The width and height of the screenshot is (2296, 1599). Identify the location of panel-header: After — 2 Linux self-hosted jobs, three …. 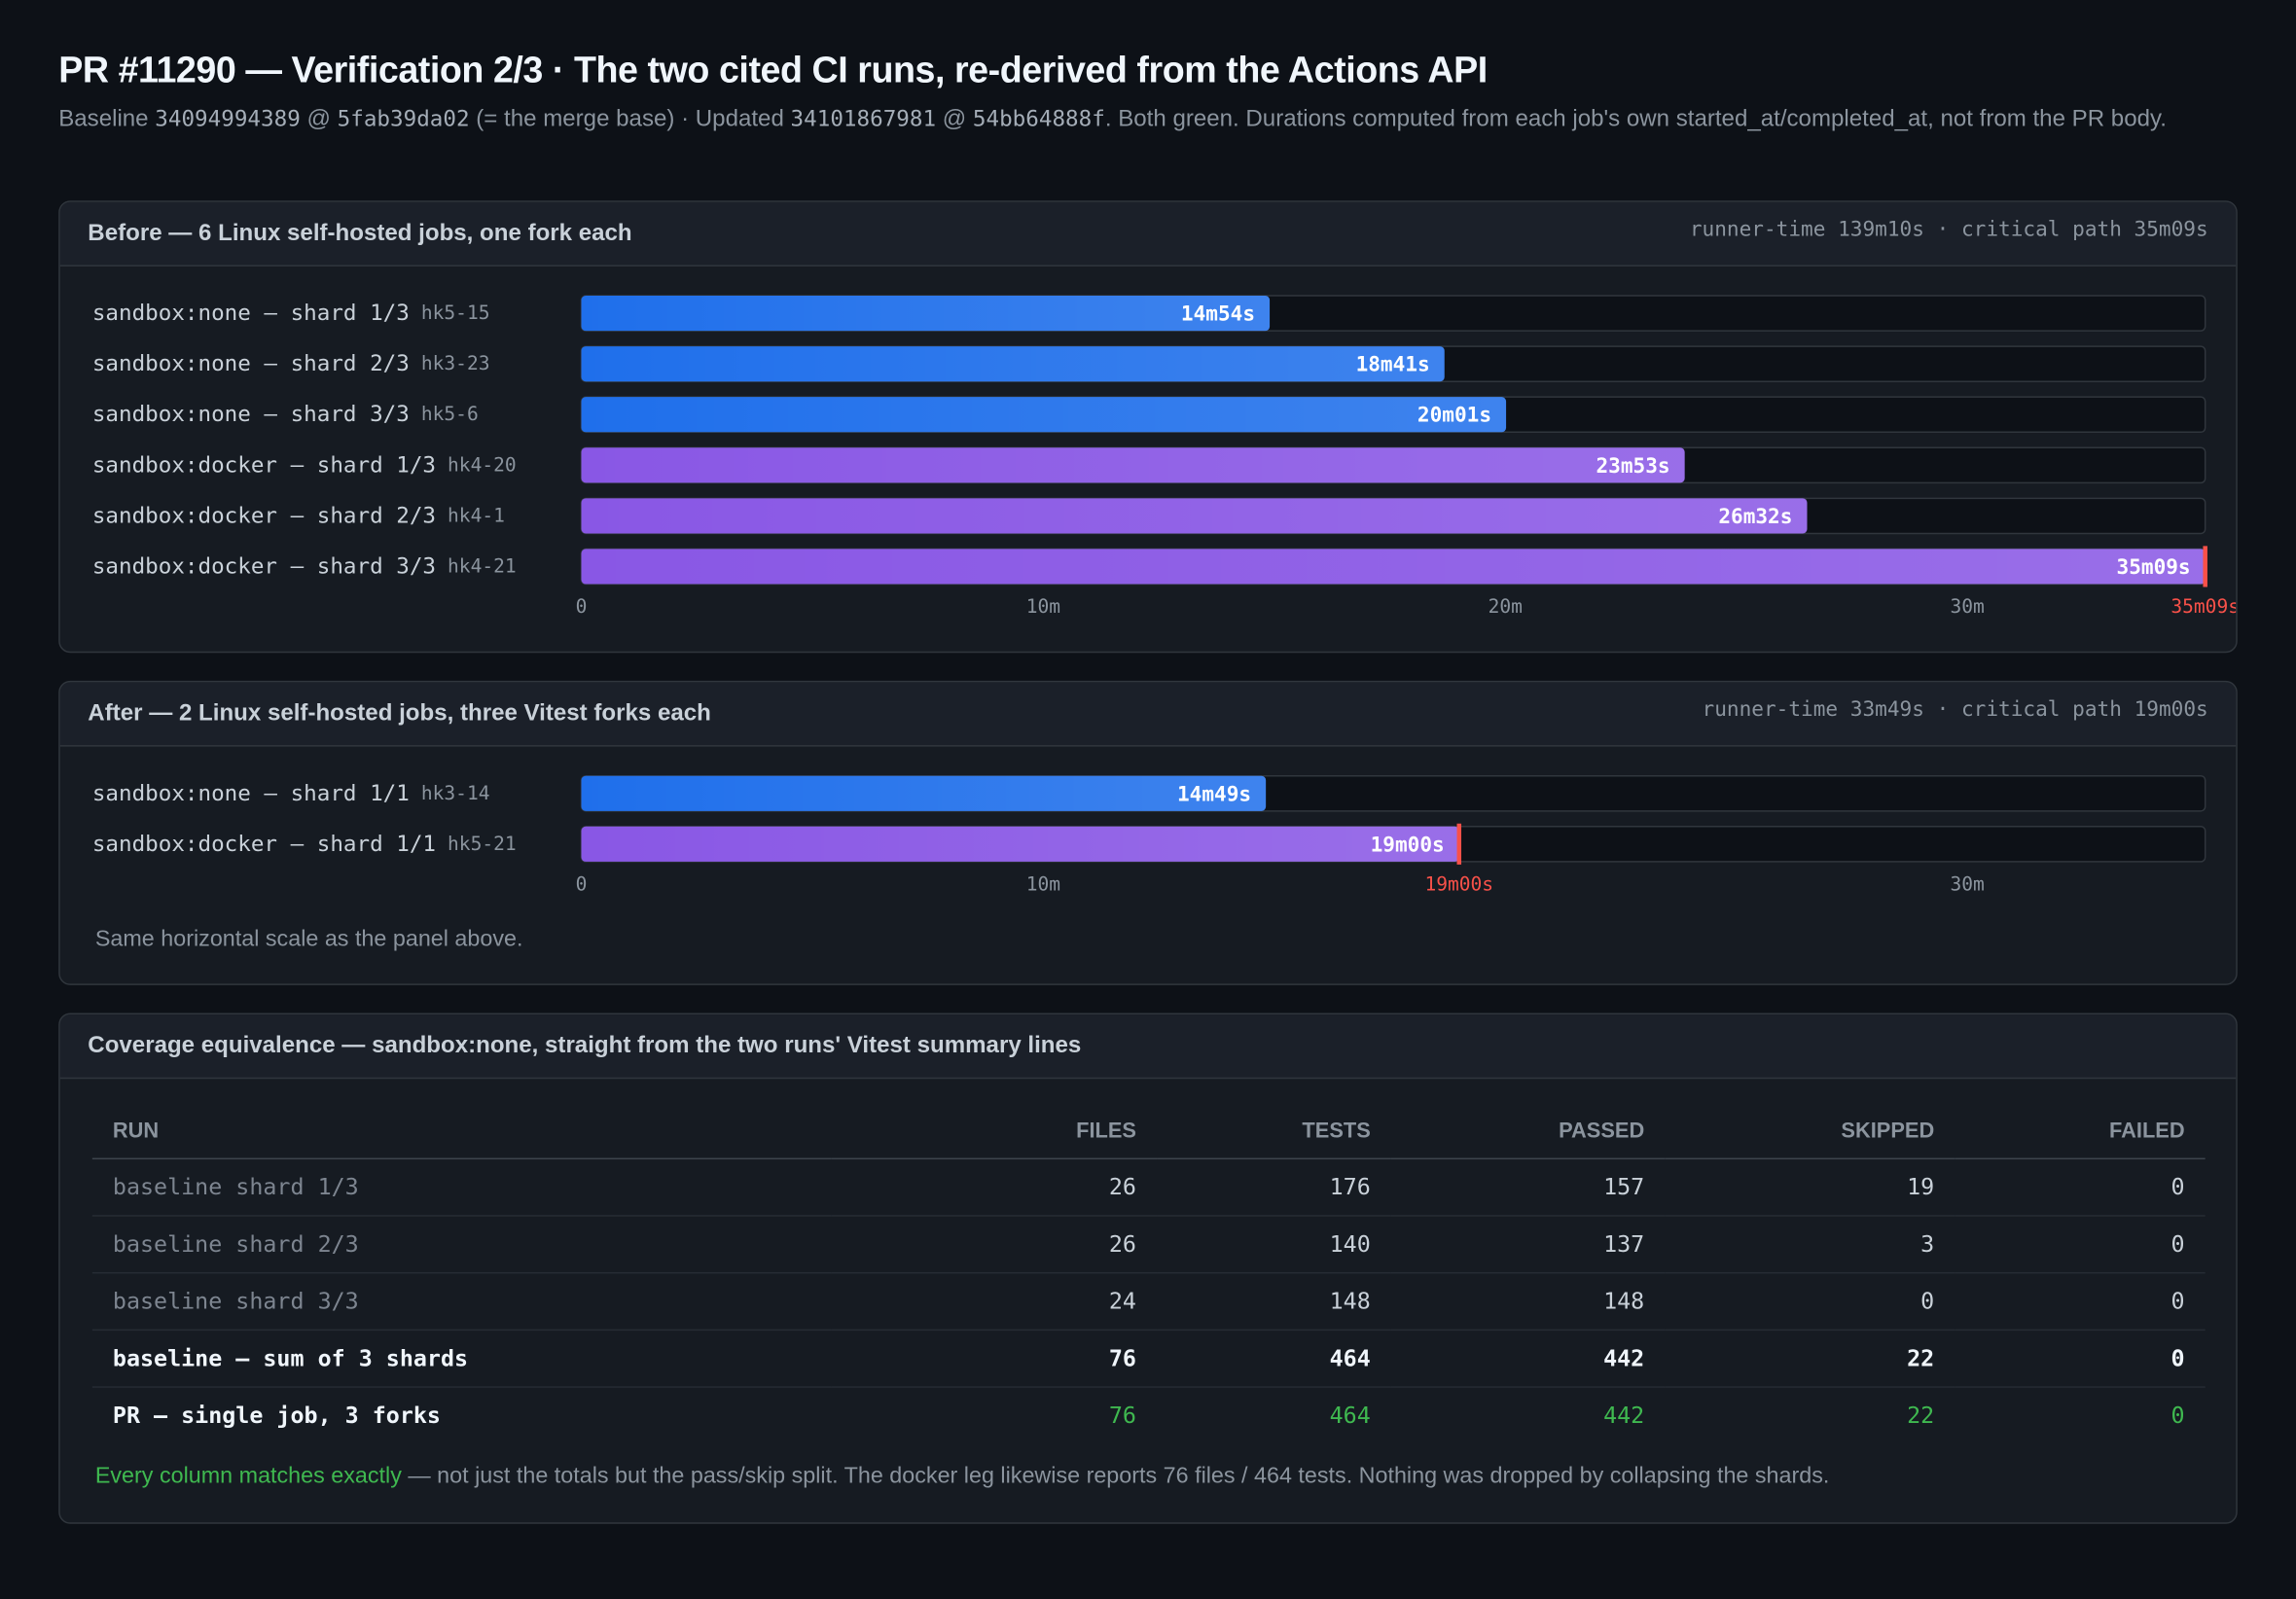
(1148, 714).